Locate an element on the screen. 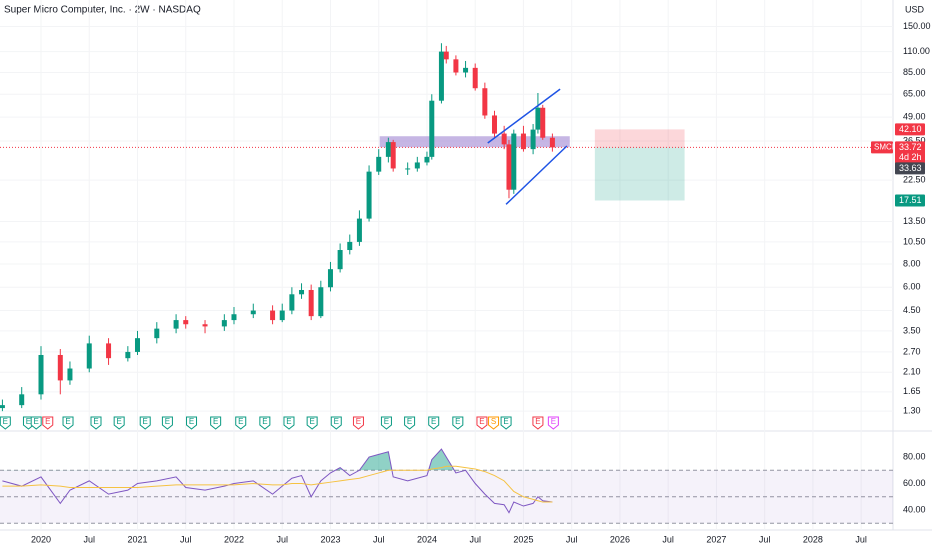 Image resolution: width=932 pixels, height=550 pixels. symbol-label: SMCI is located at coordinates (884, 147).